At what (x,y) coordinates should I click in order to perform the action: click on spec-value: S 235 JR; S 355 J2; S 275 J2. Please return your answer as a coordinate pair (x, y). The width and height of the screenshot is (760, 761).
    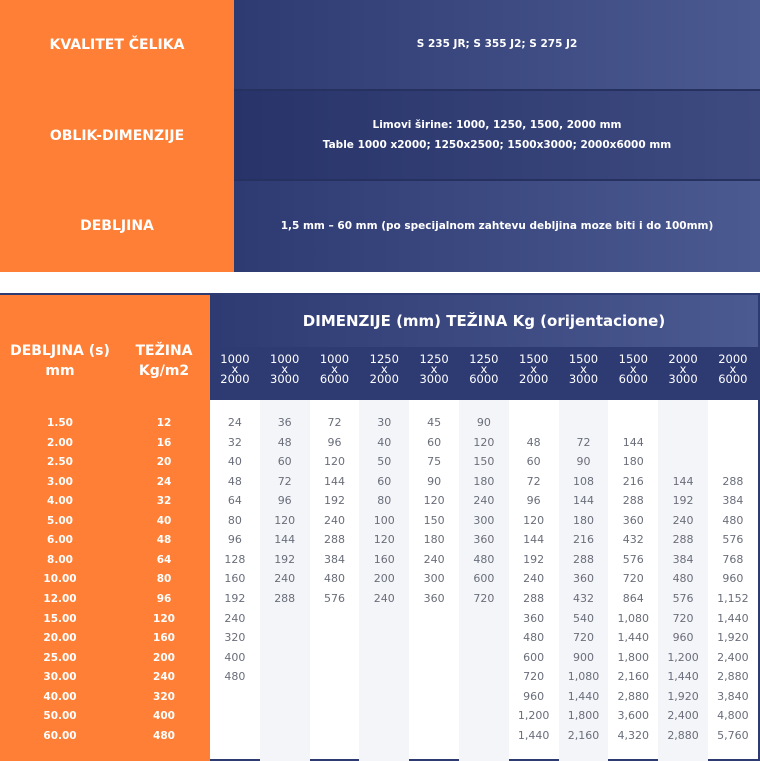
    Looking at the image, I should click on (497, 45).